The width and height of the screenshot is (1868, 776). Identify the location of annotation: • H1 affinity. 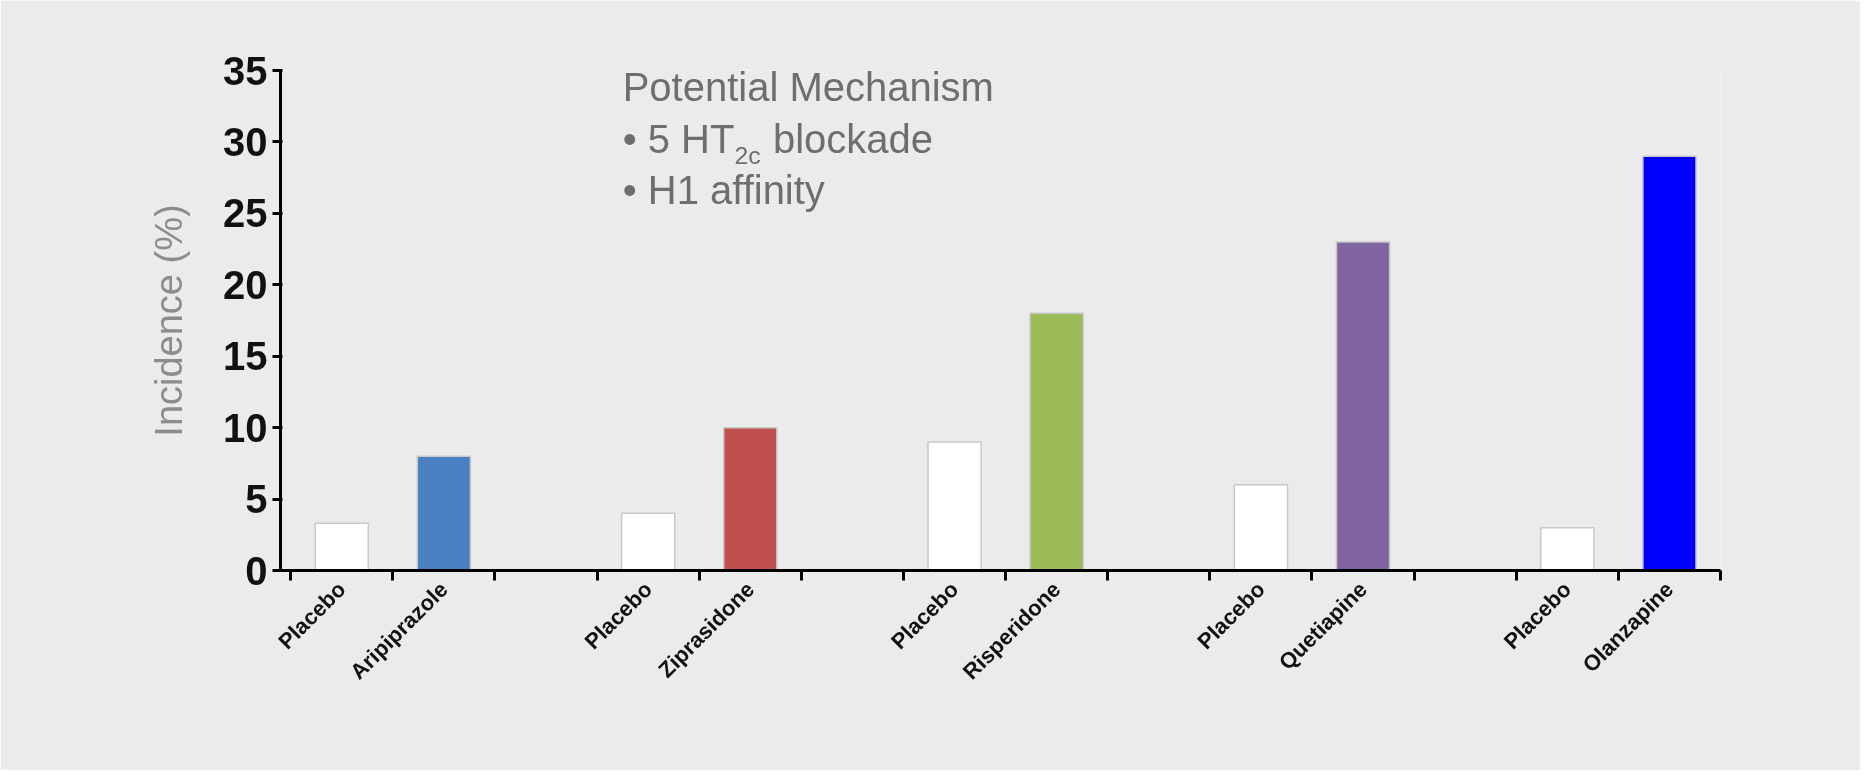
(723, 189).